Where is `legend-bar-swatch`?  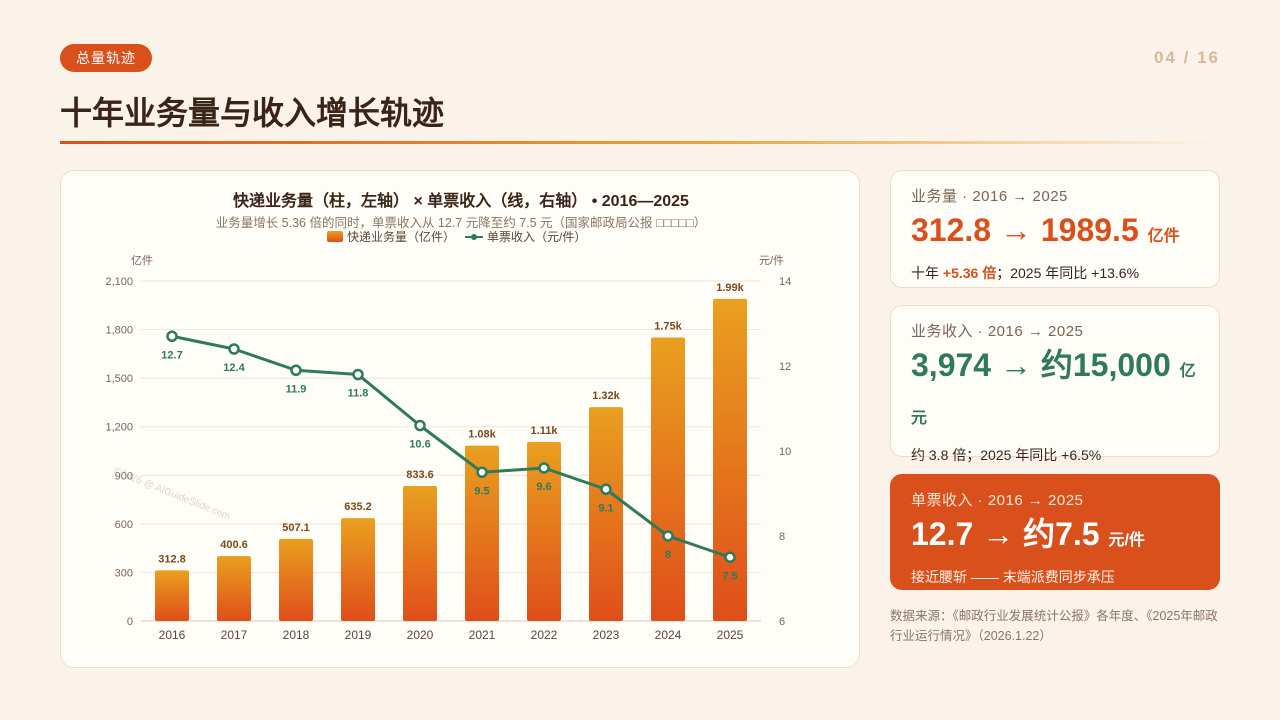 legend-bar-swatch is located at coordinates (335, 236).